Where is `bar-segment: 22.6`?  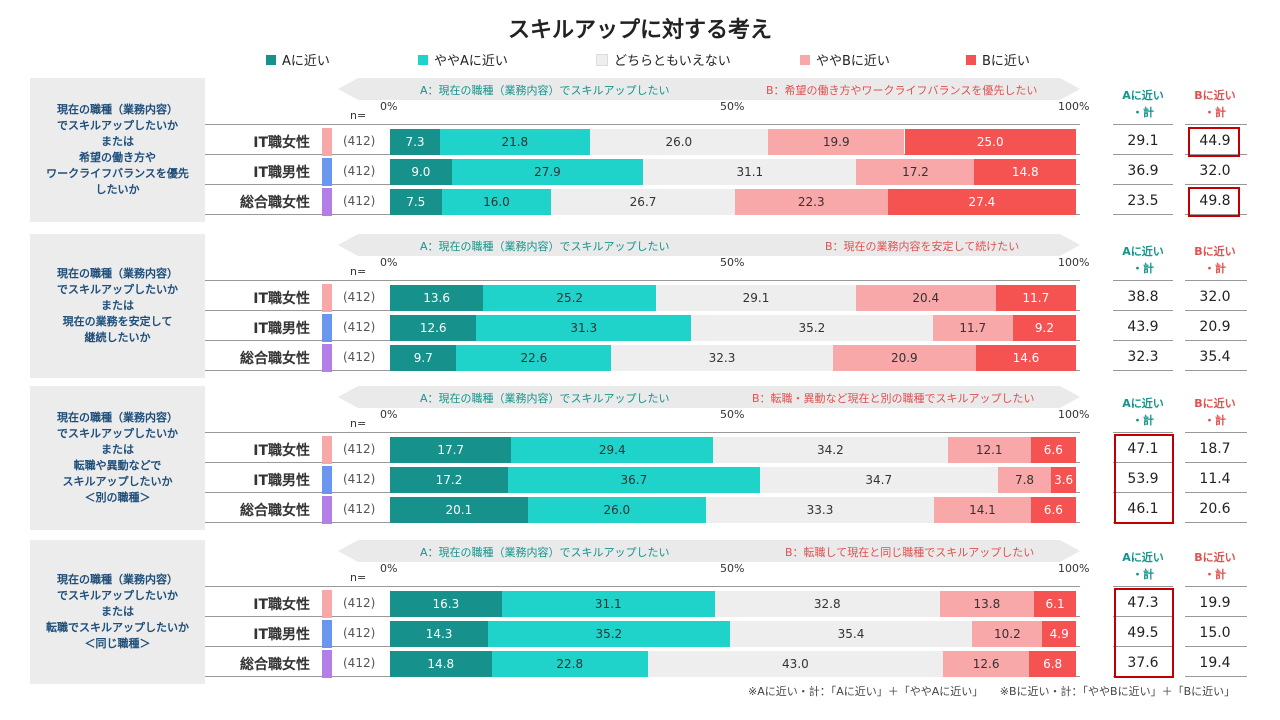 bar-segment: 22.6 is located at coordinates (534, 358).